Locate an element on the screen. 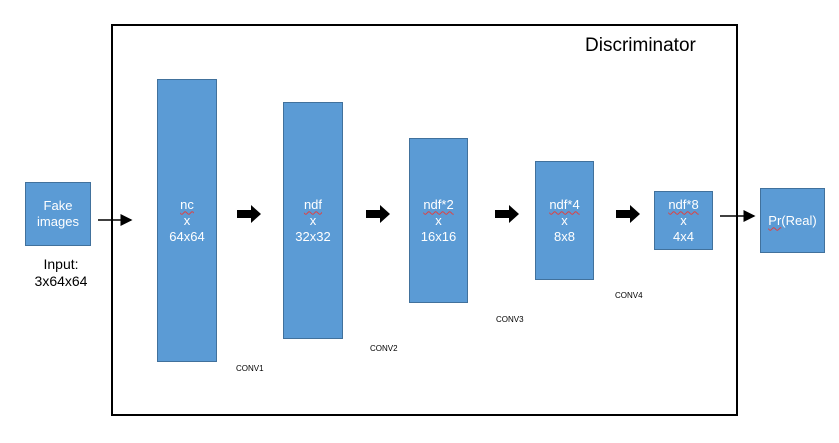  conv3-label: CONV3 is located at coordinates (510, 319).